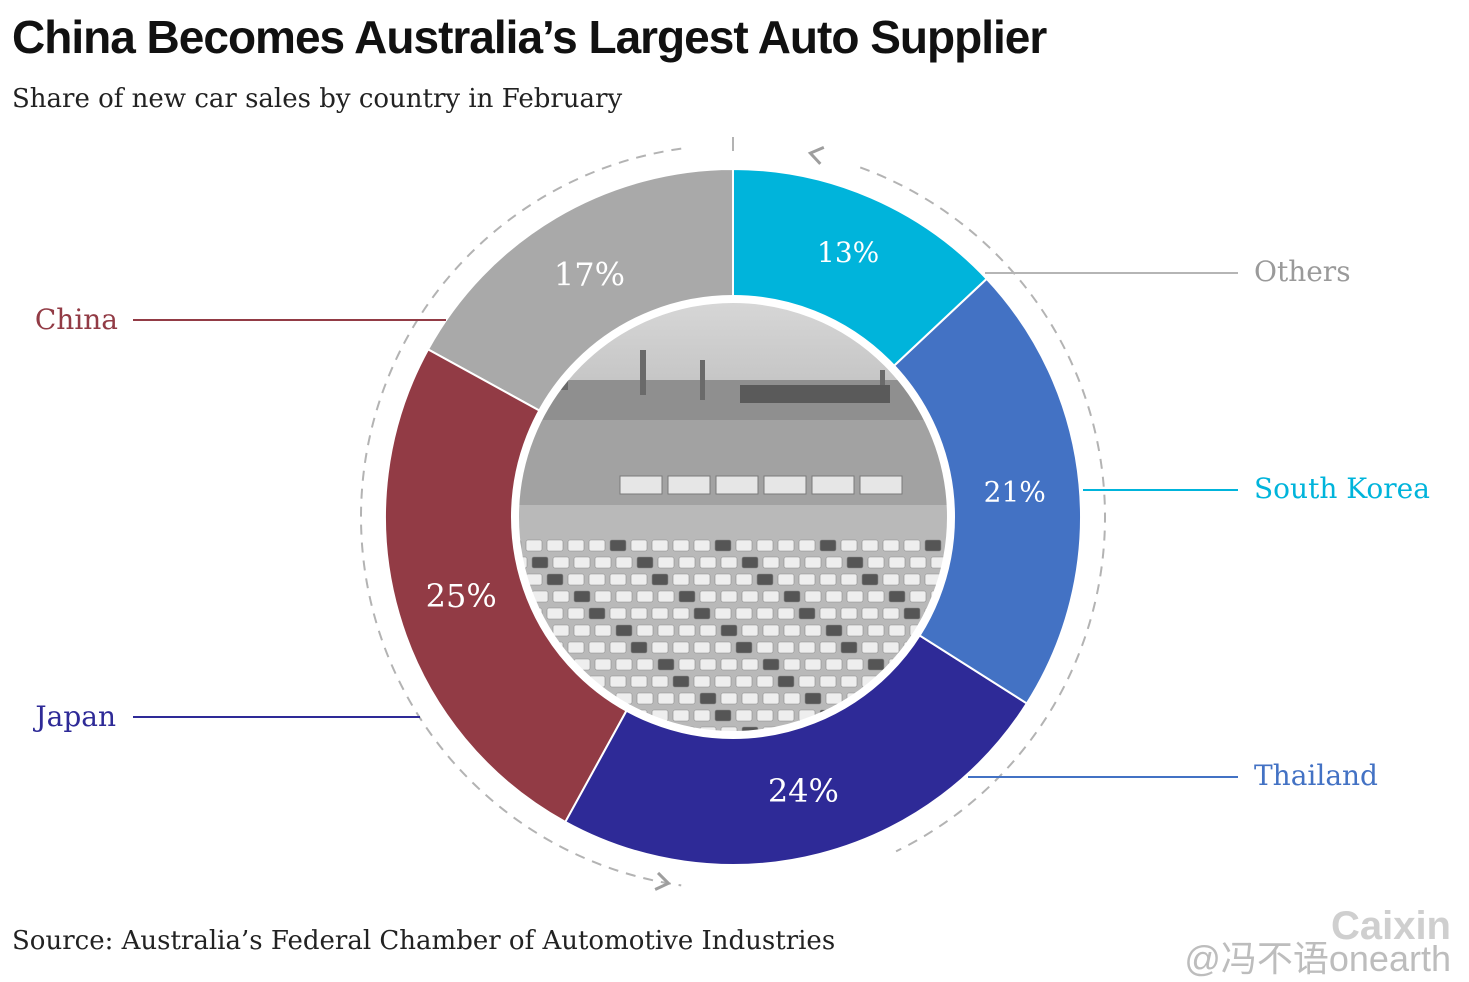 The width and height of the screenshot is (1469, 982). I want to click on caixin-watermark: Caixin, so click(1390, 926).